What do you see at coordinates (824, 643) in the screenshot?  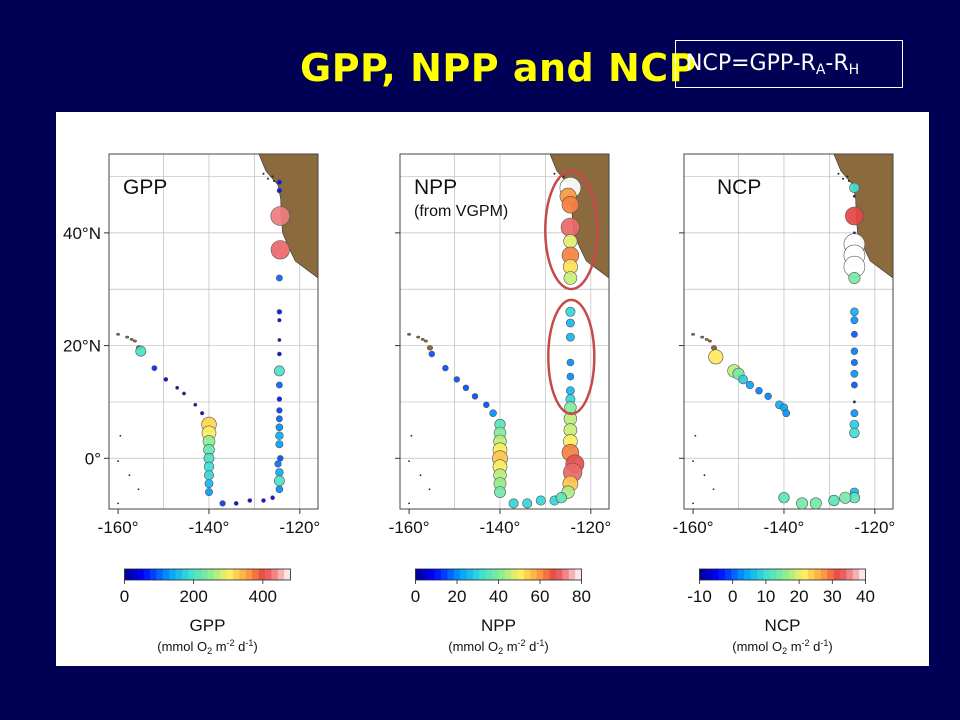 I see `units-part: -1` at bounding box center [824, 643].